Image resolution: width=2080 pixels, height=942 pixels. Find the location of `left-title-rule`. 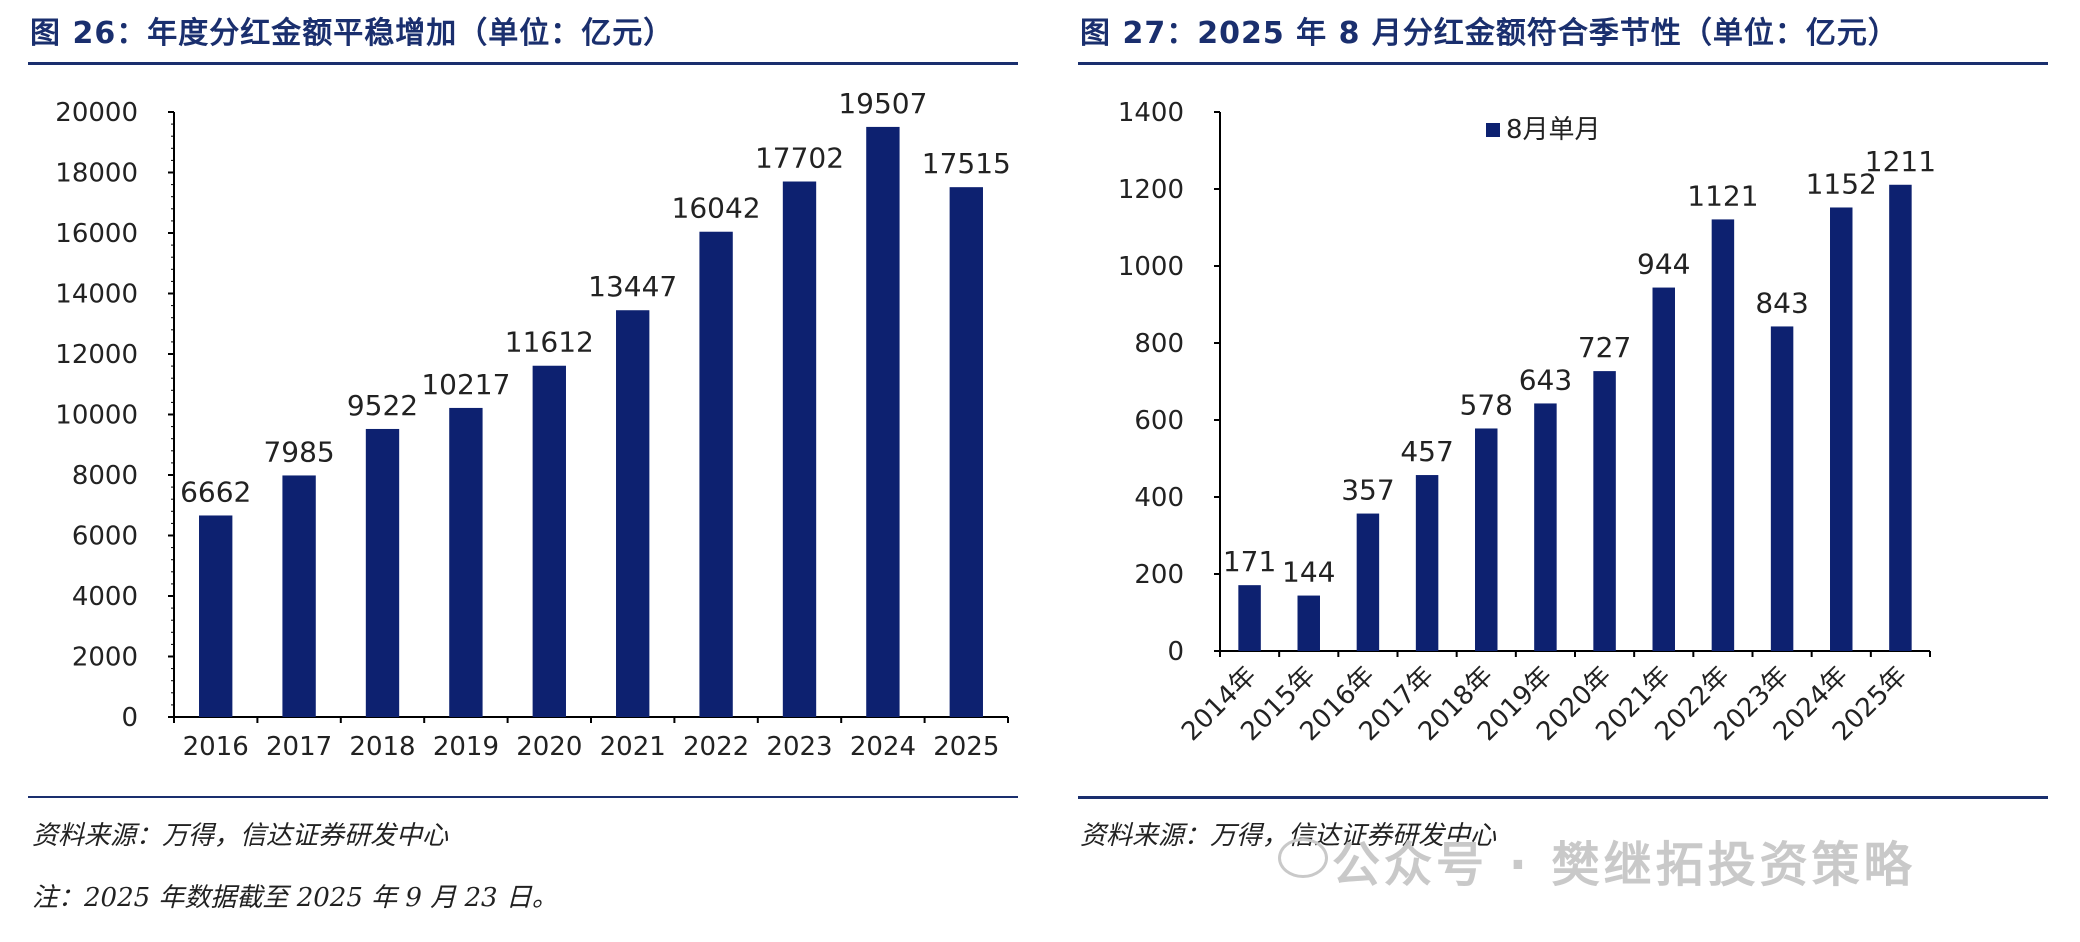

left-title-rule is located at coordinates (523, 63).